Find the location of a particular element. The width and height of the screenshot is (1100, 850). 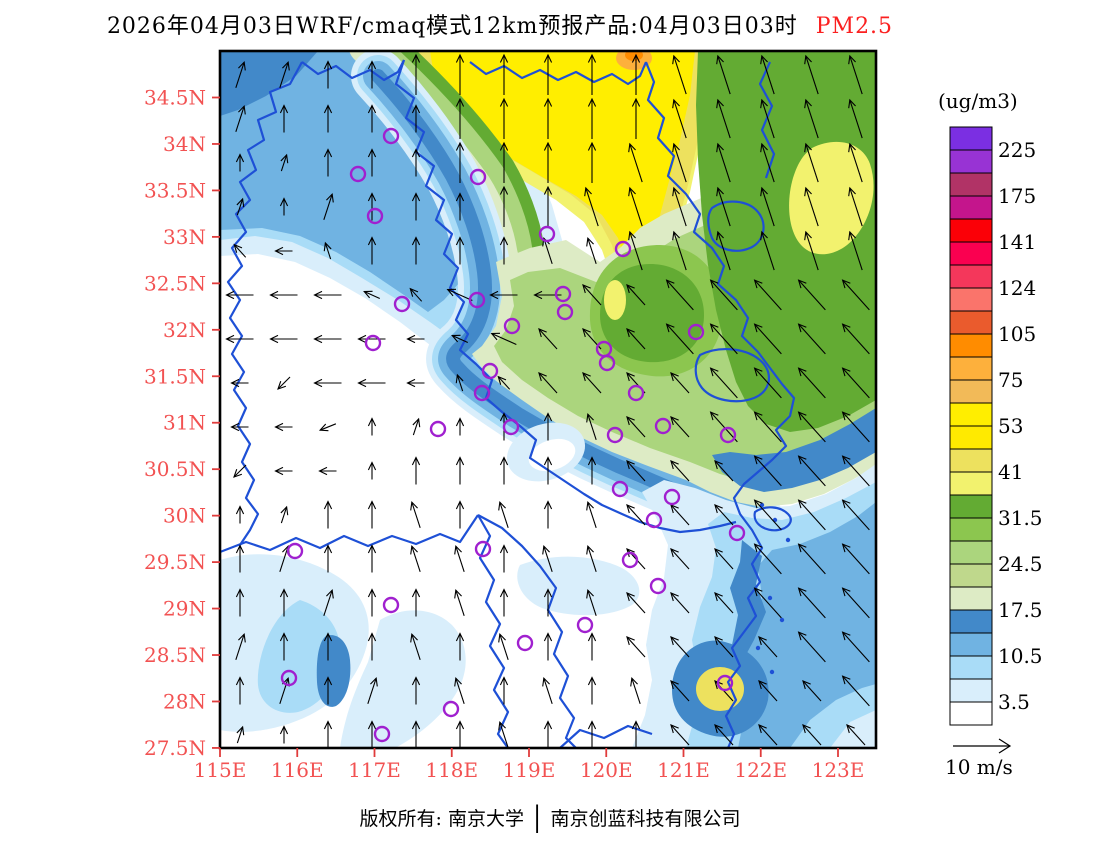

lon-tick-label: 116E is located at coordinates (297, 770).